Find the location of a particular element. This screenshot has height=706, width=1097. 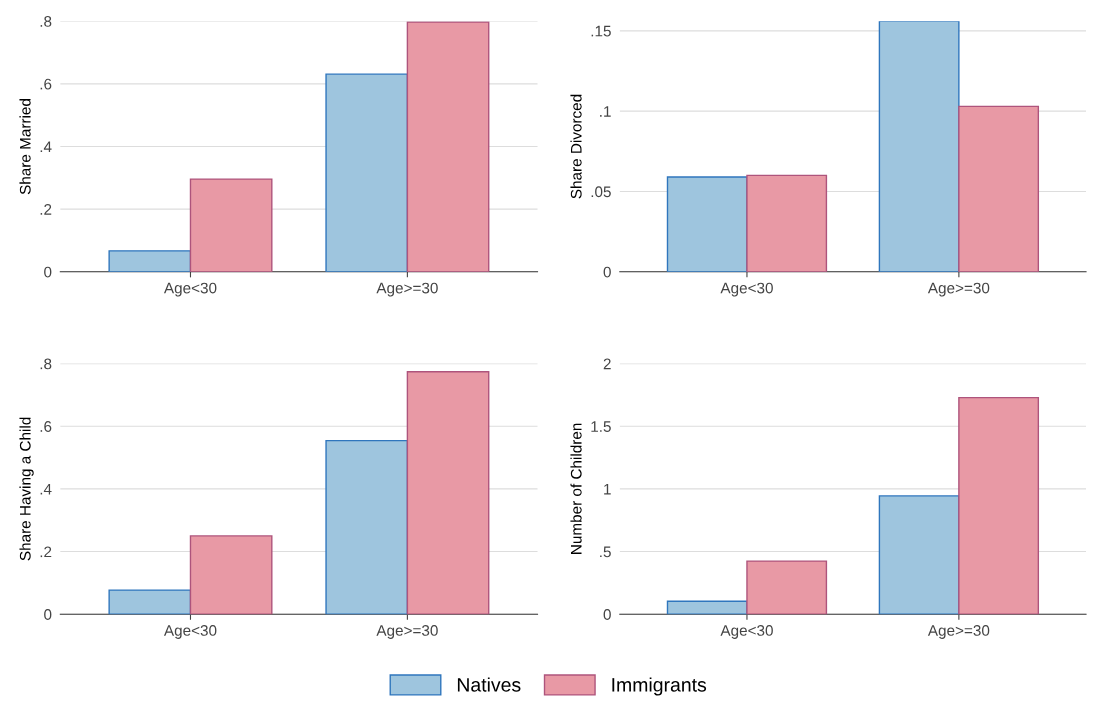

y-tick-label: .15 is located at coordinates (601, 31).